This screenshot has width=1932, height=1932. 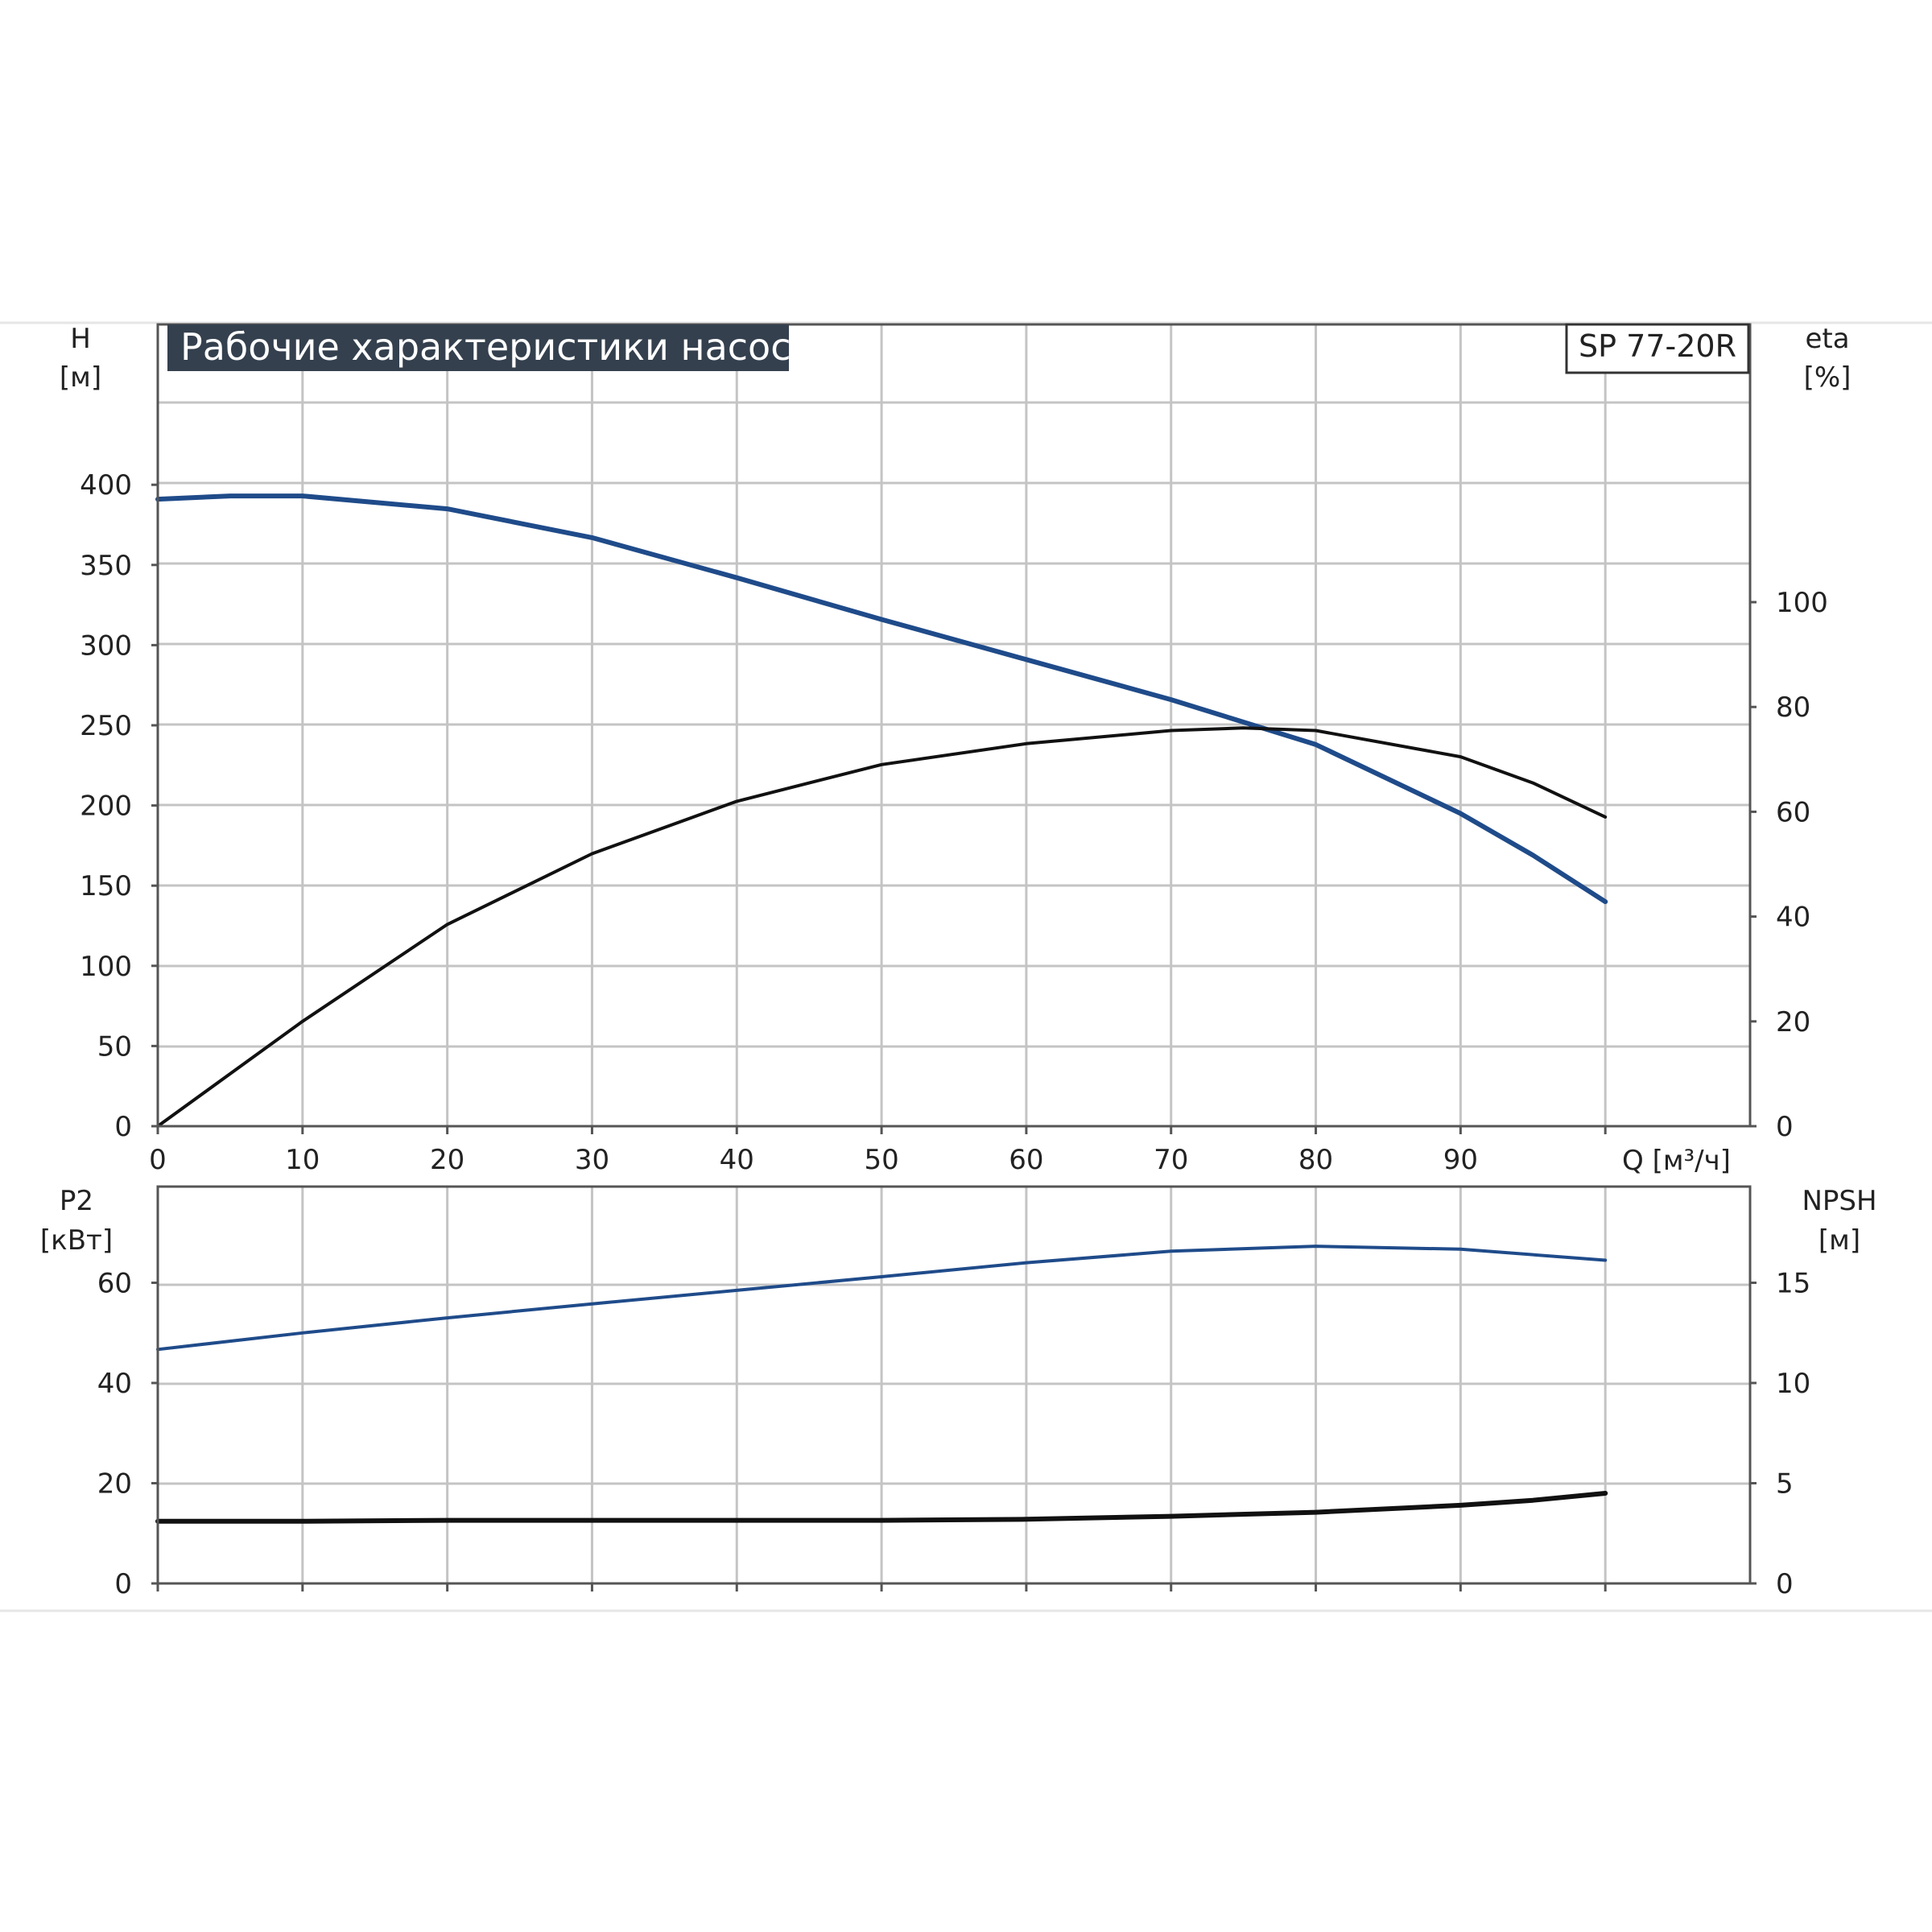 I want to click on left-tick-label-top-50: 50, so click(x=114, y=1046).